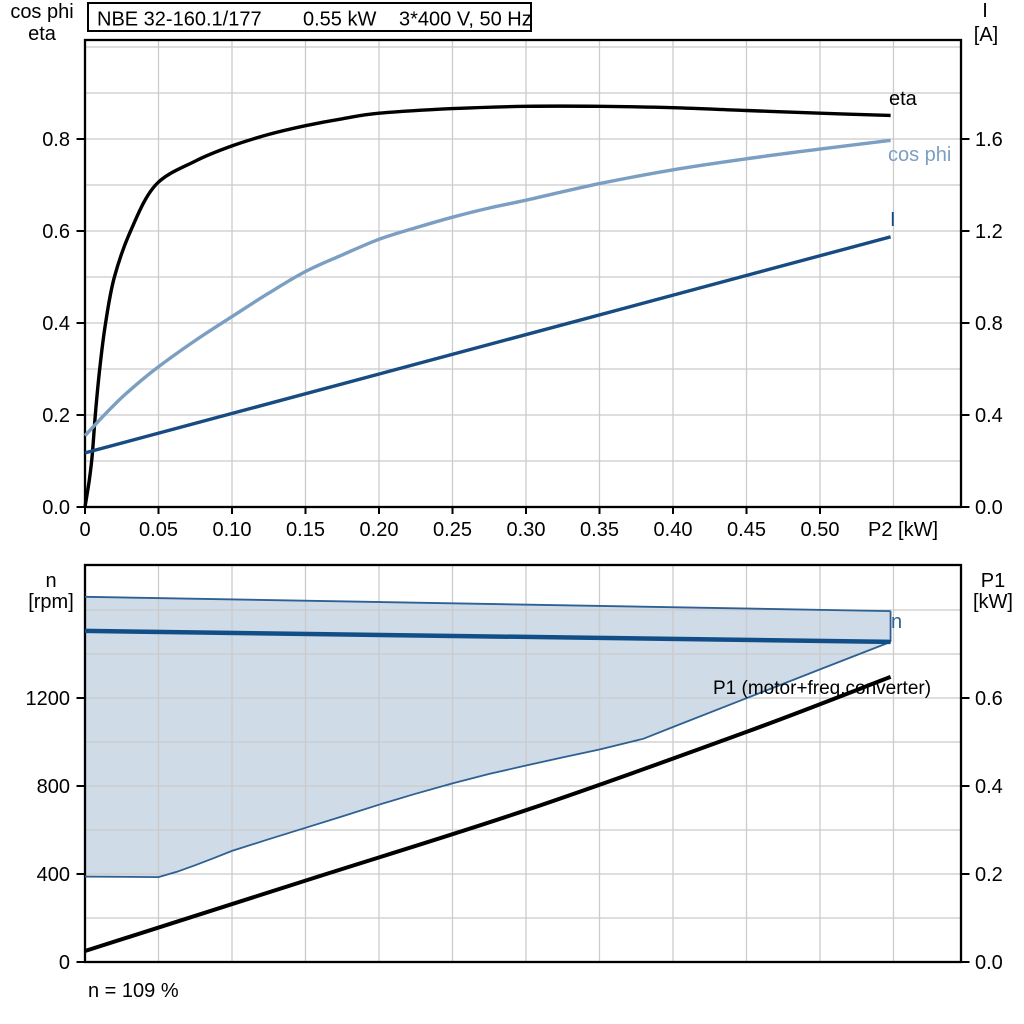 Image resolution: width=1024 pixels, height=1024 pixels. I want to click on y-left-tick-label: 0.8, so click(56, 140).